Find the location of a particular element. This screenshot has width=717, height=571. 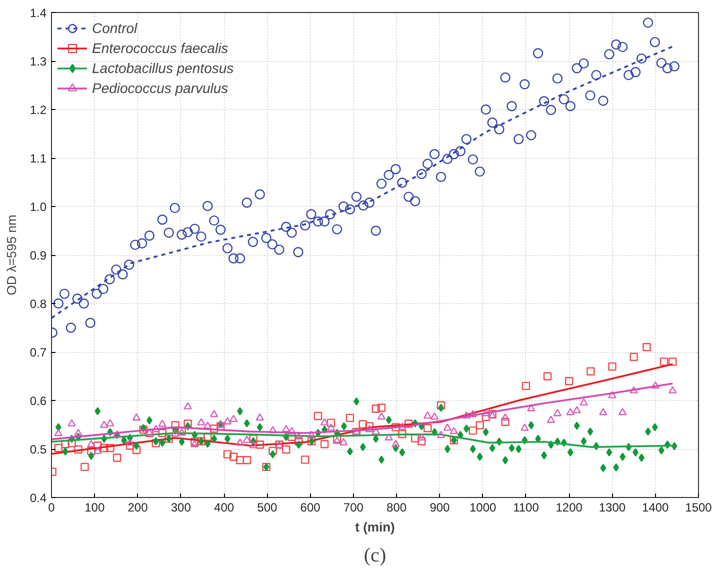

y-tick-label: 1.0 is located at coordinates (38, 207).